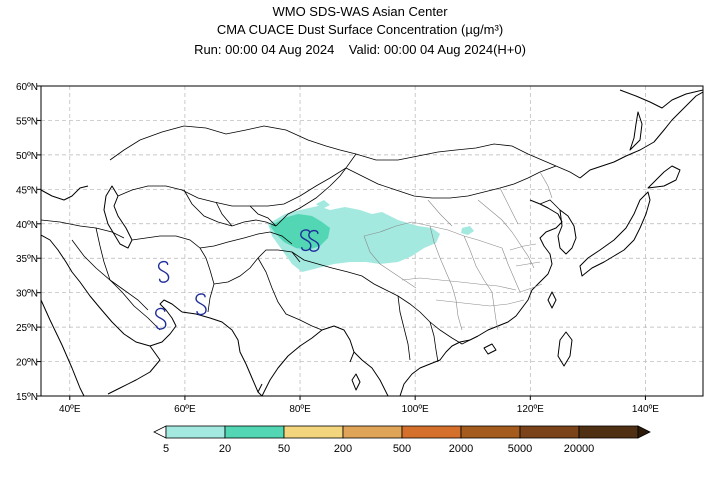 The width and height of the screenshot is (720, 480). What do you see at coordinates (360, 11) in the screenshot?
I see `title-line-1: WMO SDS-WAS Asian Center` at bounding box center [360, 11].